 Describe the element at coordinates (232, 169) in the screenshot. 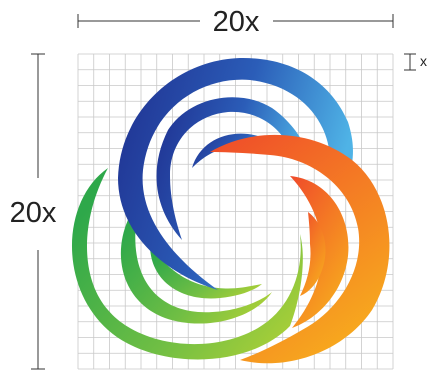

I see `blue-ring-middle` at that location.